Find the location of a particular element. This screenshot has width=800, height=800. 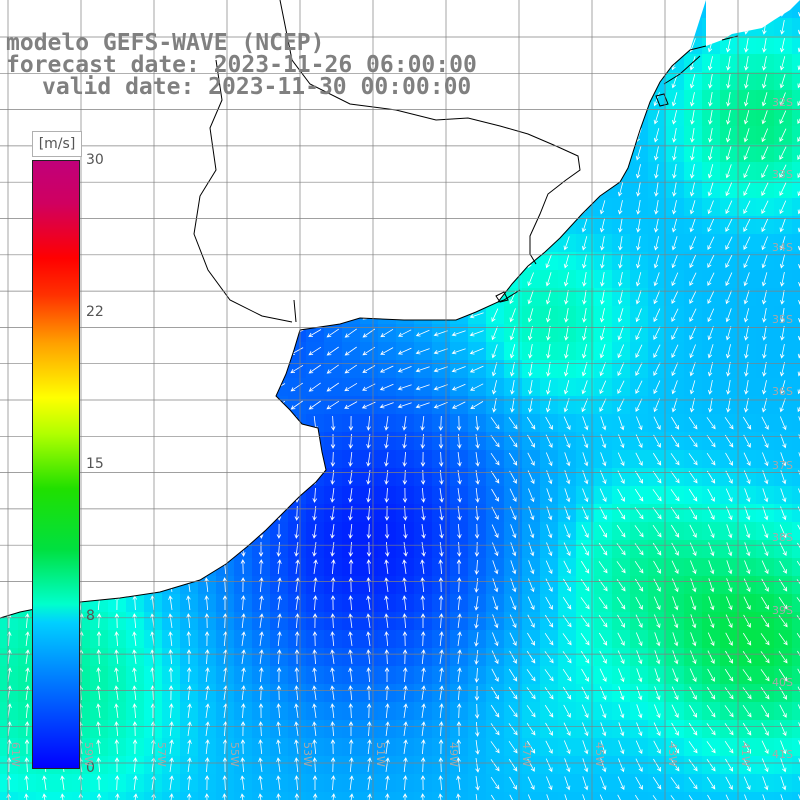

colorbar-tick-label: 15 is located at coordinates (95, 464).